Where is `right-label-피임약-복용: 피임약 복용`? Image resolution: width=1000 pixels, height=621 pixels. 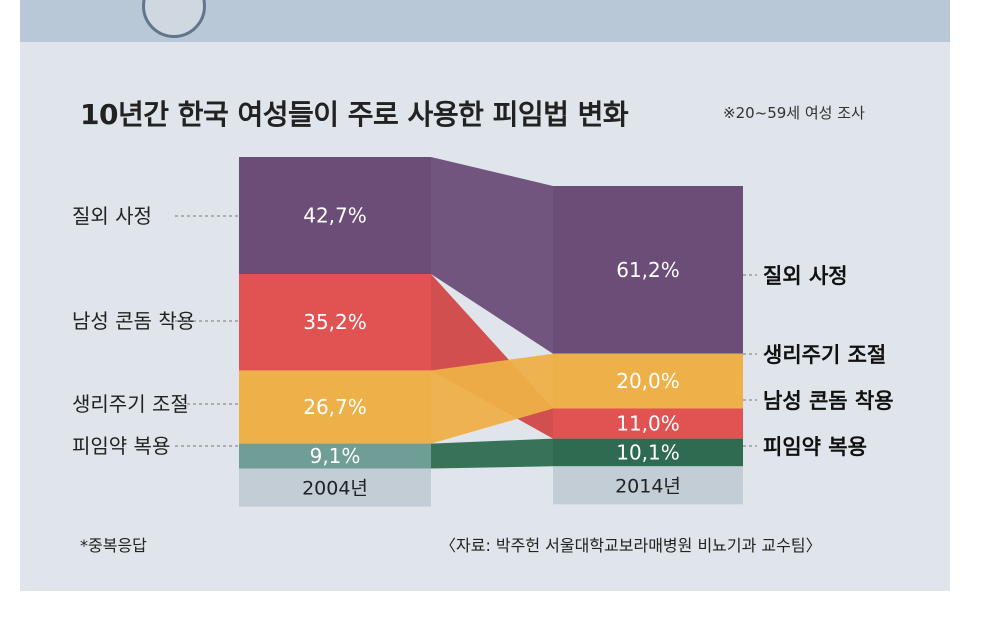
right-label-피임약-복용: 피임약 복용 is located at coordinates (815, 447).